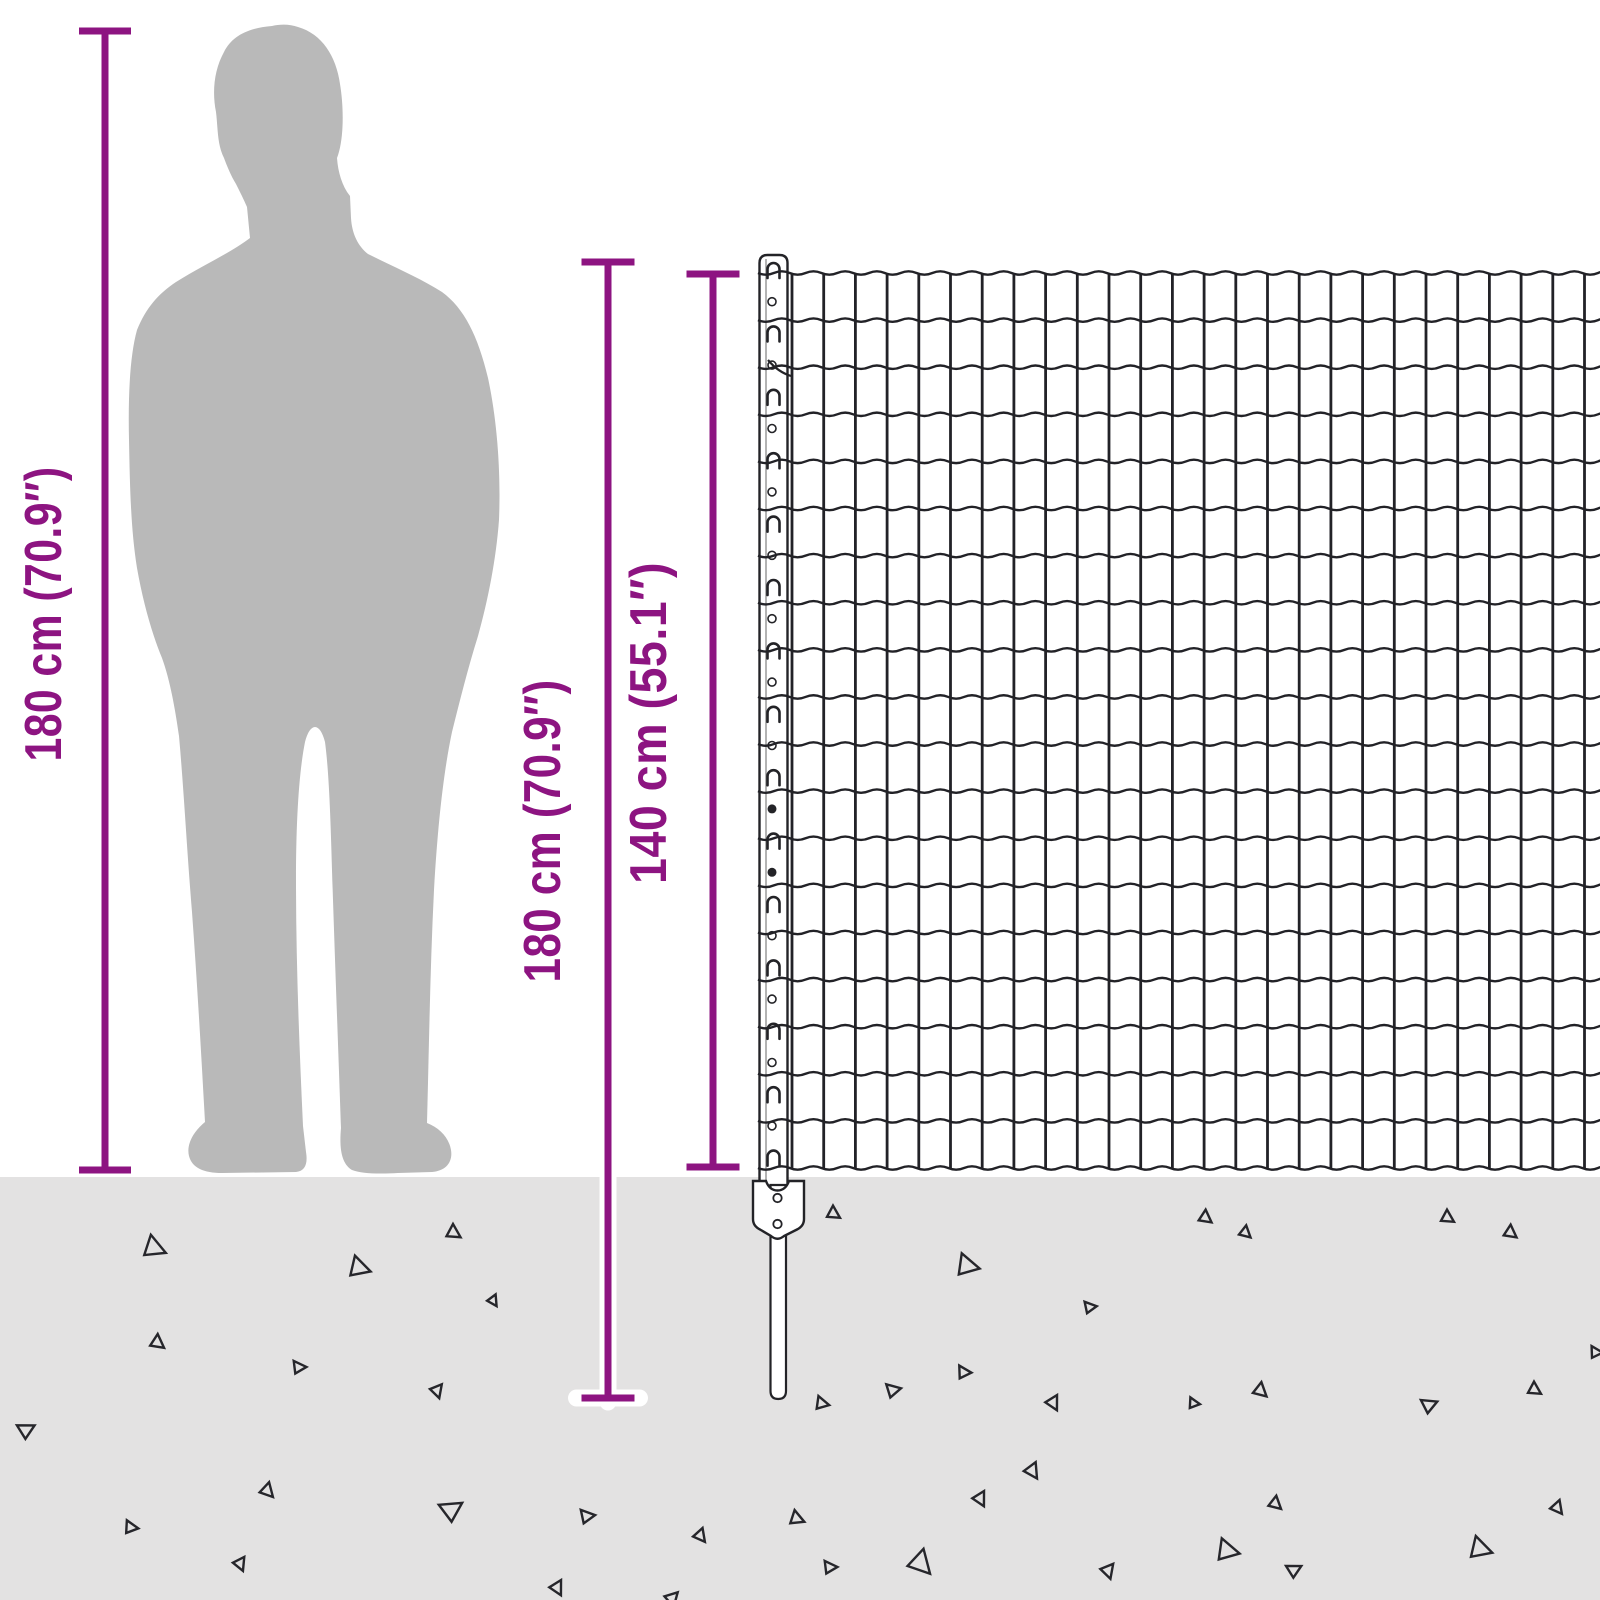 This screenshot has width=1600, height=1600. Describe the element at coordinates (44, 614) in the screenshot. I see `person-height-label: 180 cm (70.9″)` at that location.